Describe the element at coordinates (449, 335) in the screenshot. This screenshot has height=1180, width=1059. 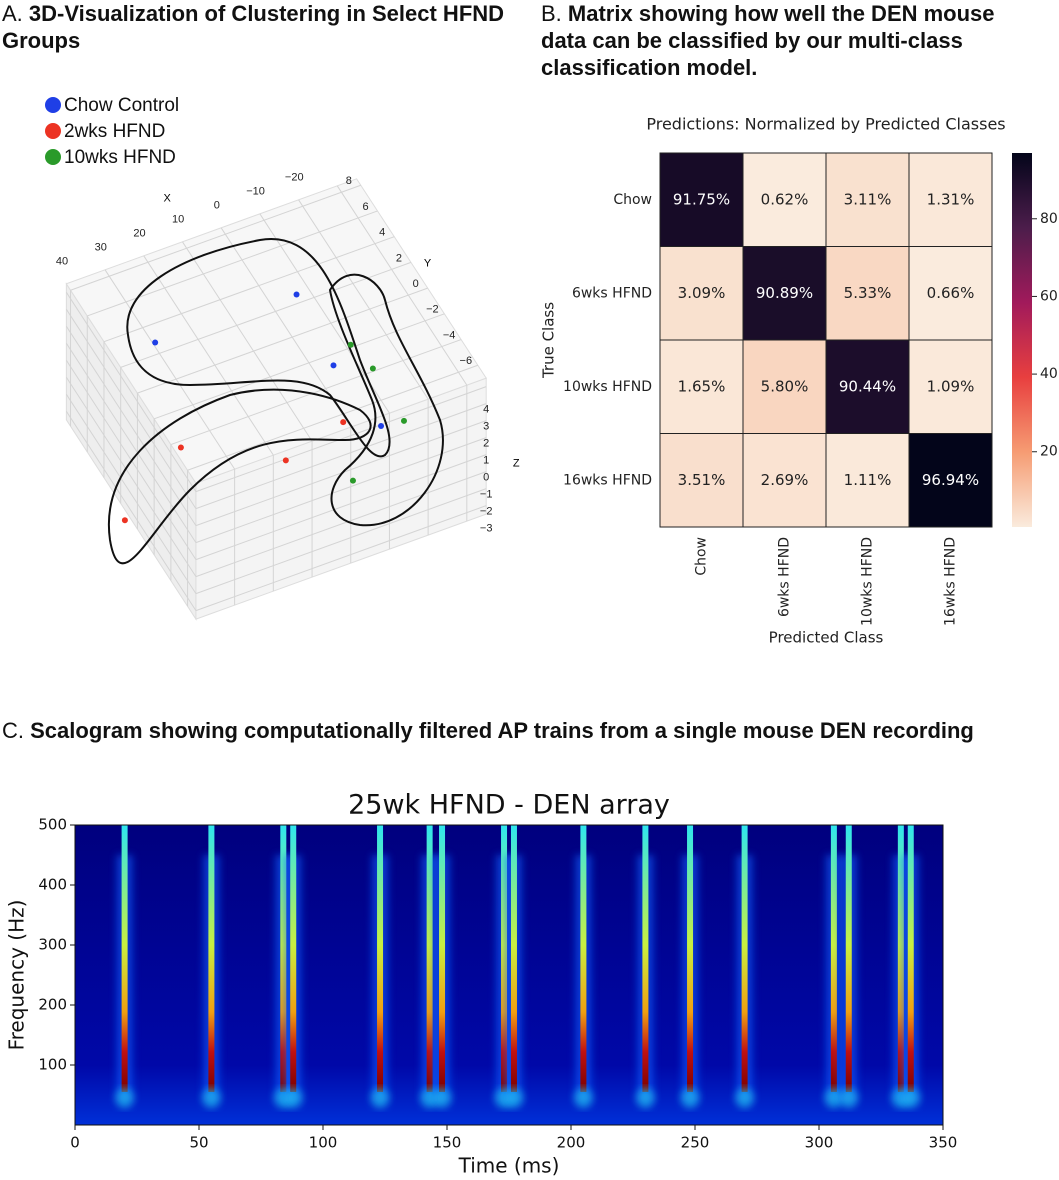
I see `y-tick-label: −4` at that location.